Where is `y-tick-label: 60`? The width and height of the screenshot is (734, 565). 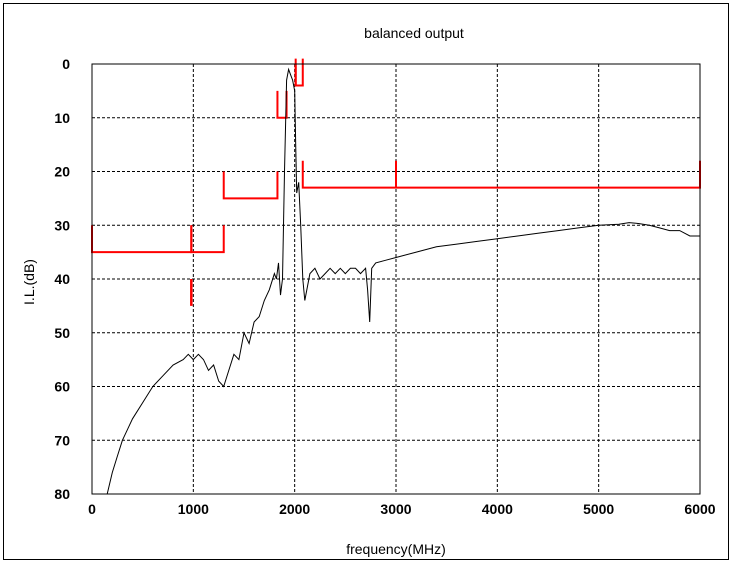 y-tick-label: 60 is located at coordinates (62, 387).